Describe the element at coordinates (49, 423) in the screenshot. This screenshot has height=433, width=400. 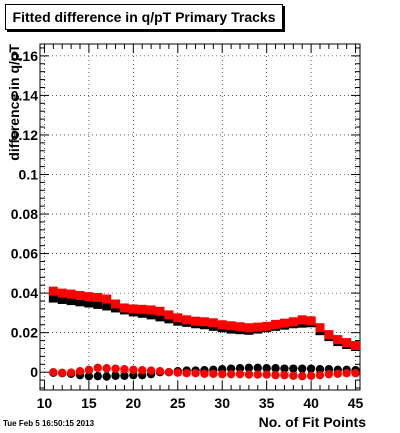
I see `timestamp: Tue Feb 5 16:50:15 2013` at that location.